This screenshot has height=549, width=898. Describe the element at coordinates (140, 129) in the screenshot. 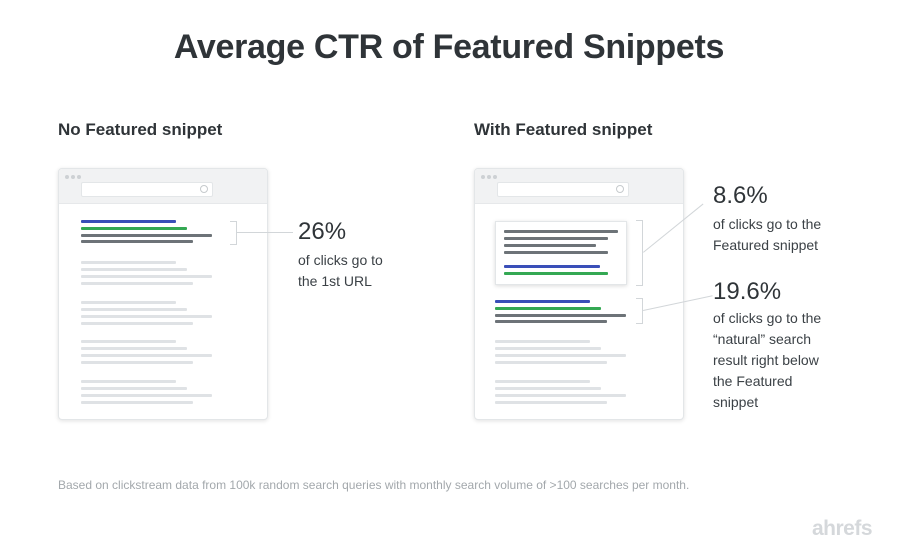

I see `no-snippet-heading: No Featured snippet` at that location.